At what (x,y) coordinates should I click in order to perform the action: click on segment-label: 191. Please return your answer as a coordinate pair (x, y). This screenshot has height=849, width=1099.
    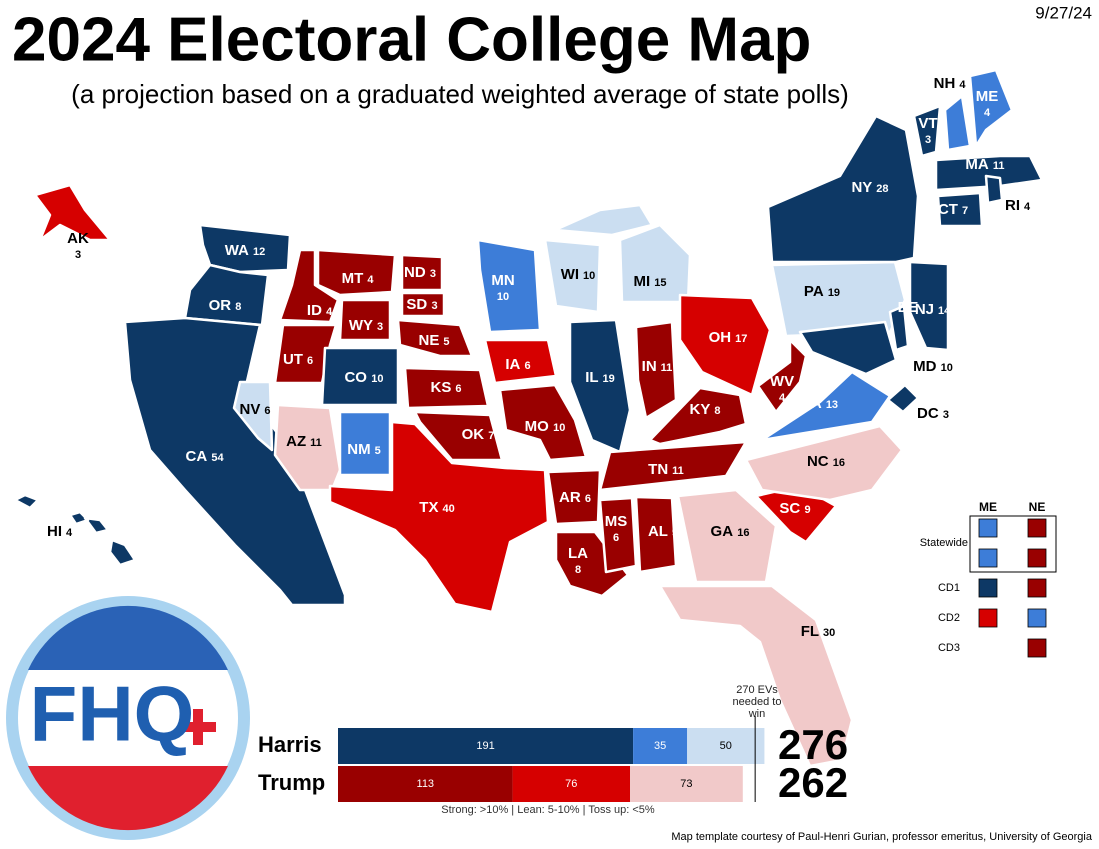
    Looking at the image, I should click on (485, 746).